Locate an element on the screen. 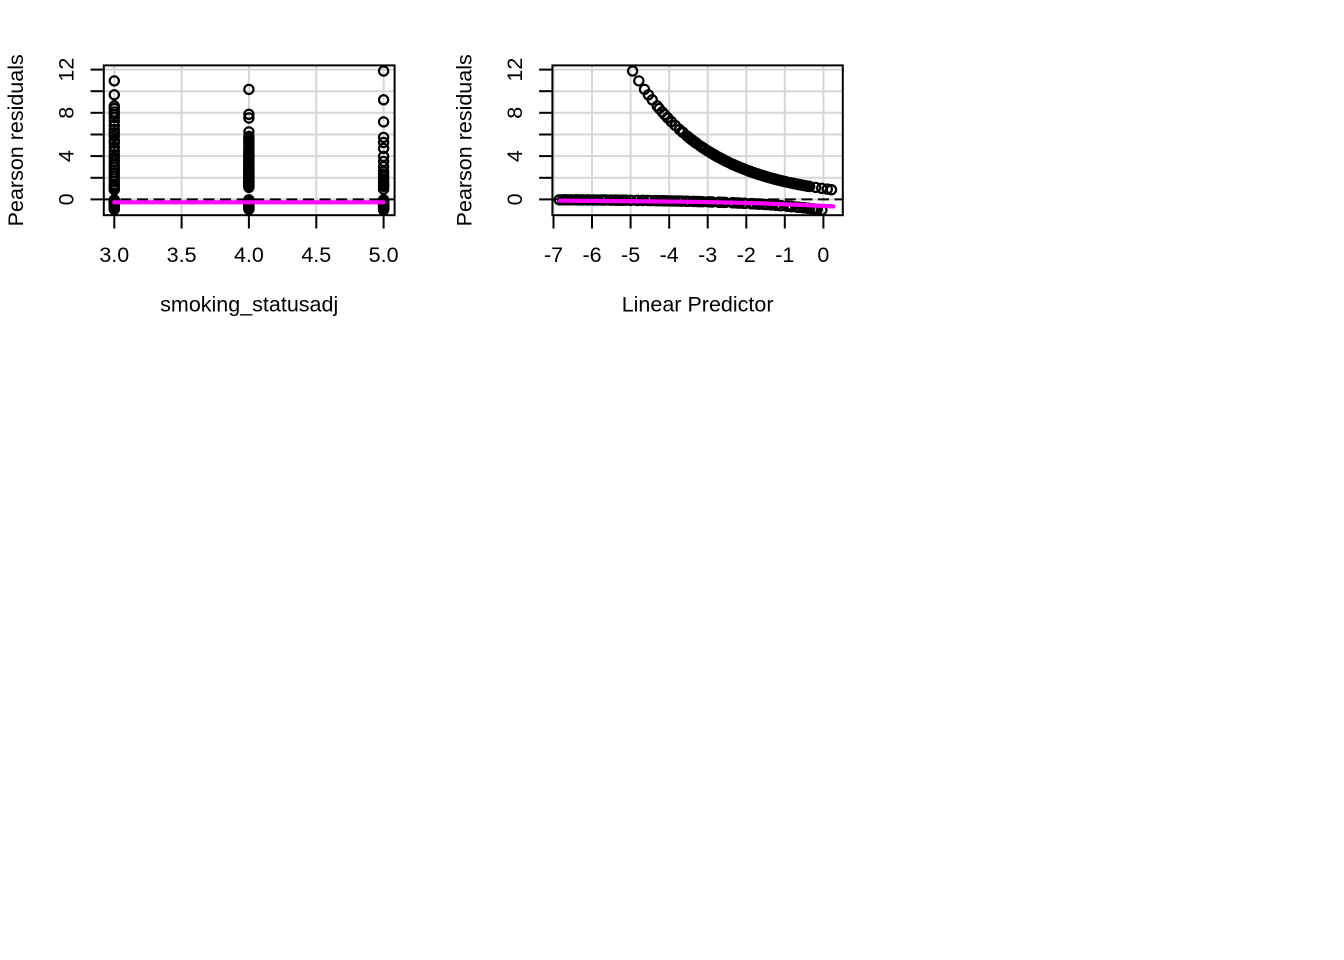 Image resolution: width=1344 pixels, height=960 pixels. svg-text: -4 is located at coordinates (669, 255).